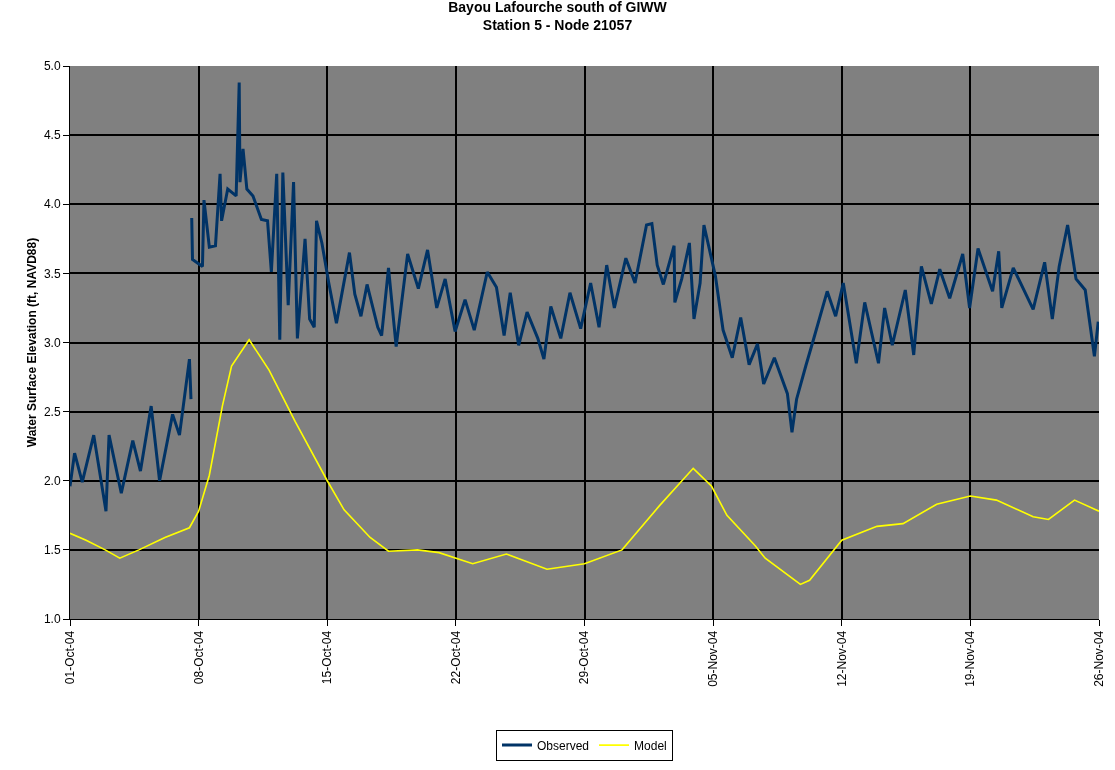 The height and width of the screenshot is (770, 1115). Describe the element at coordinates (1098, 658) in the screenshot. I see `x-tick-label: 26-Nov-04` at that location.